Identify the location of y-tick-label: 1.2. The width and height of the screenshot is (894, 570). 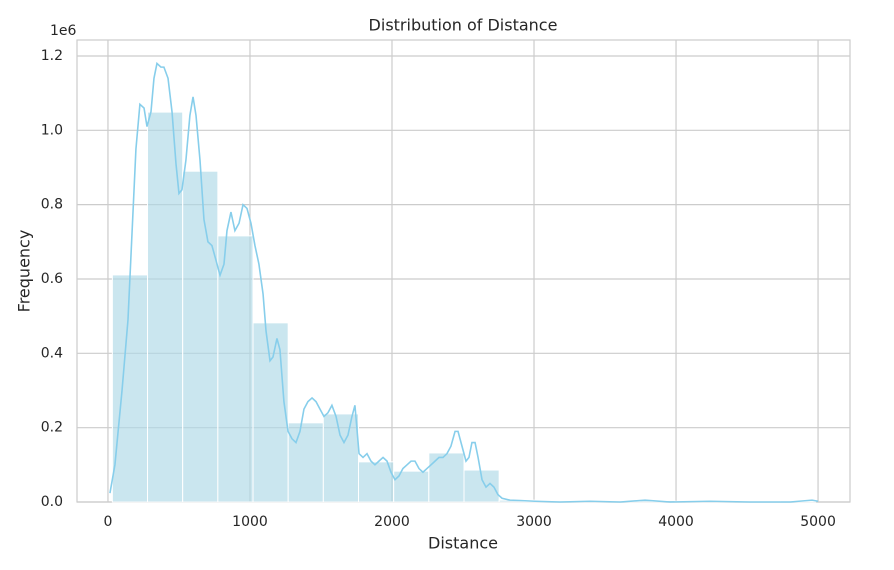
(52, 56).